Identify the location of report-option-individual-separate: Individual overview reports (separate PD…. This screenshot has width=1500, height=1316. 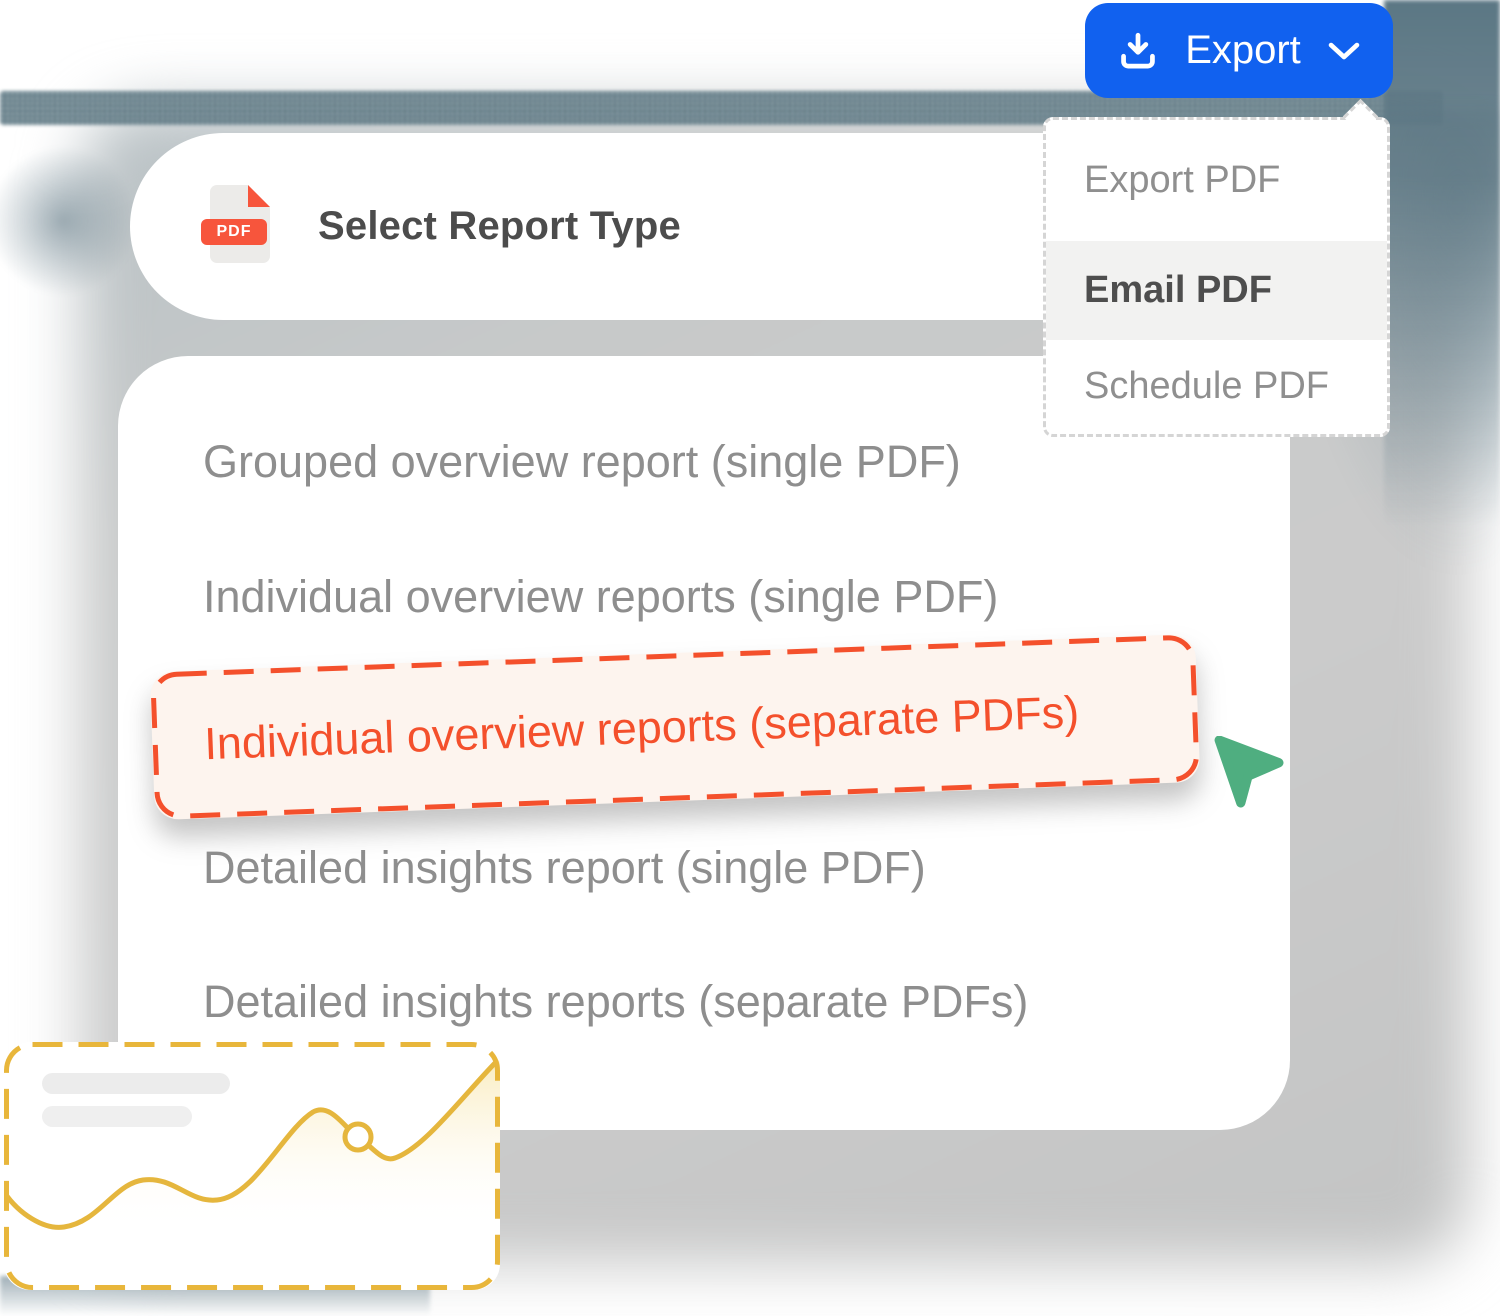
(675, 727).